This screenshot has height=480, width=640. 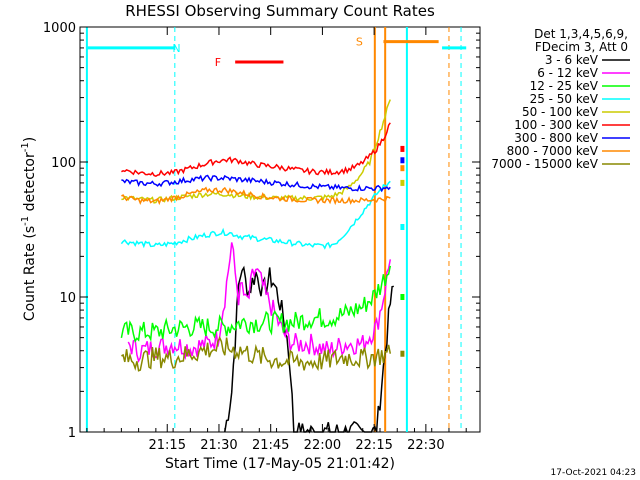 What do you see at coordinates (276, 52) in the screenshot?
I see `observing-bands: N F S` at bounding box center [276, 52].